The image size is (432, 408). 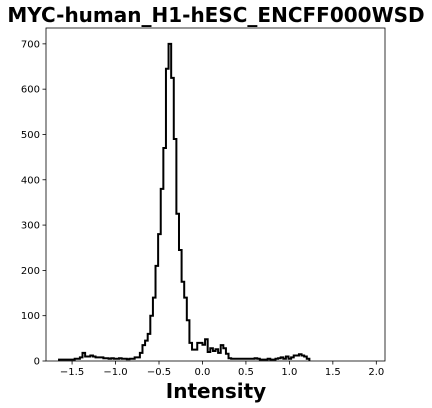 I want to click on x-tick-label: 1.5, so click(x=333, y=372).